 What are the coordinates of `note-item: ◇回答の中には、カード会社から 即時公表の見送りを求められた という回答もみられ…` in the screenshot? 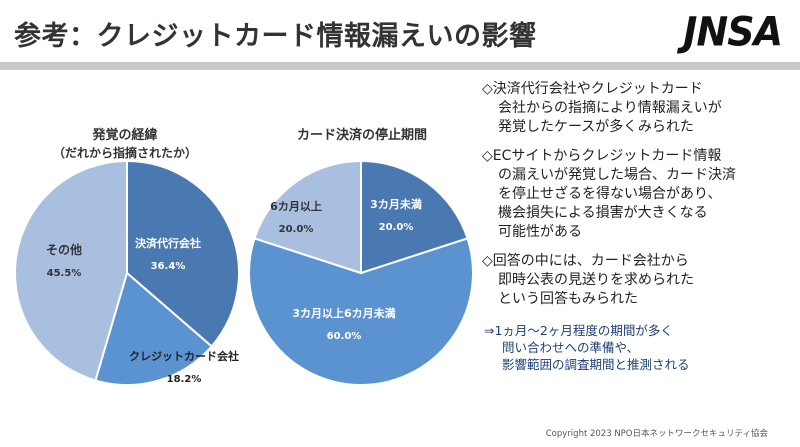 It's located at (640, 280).